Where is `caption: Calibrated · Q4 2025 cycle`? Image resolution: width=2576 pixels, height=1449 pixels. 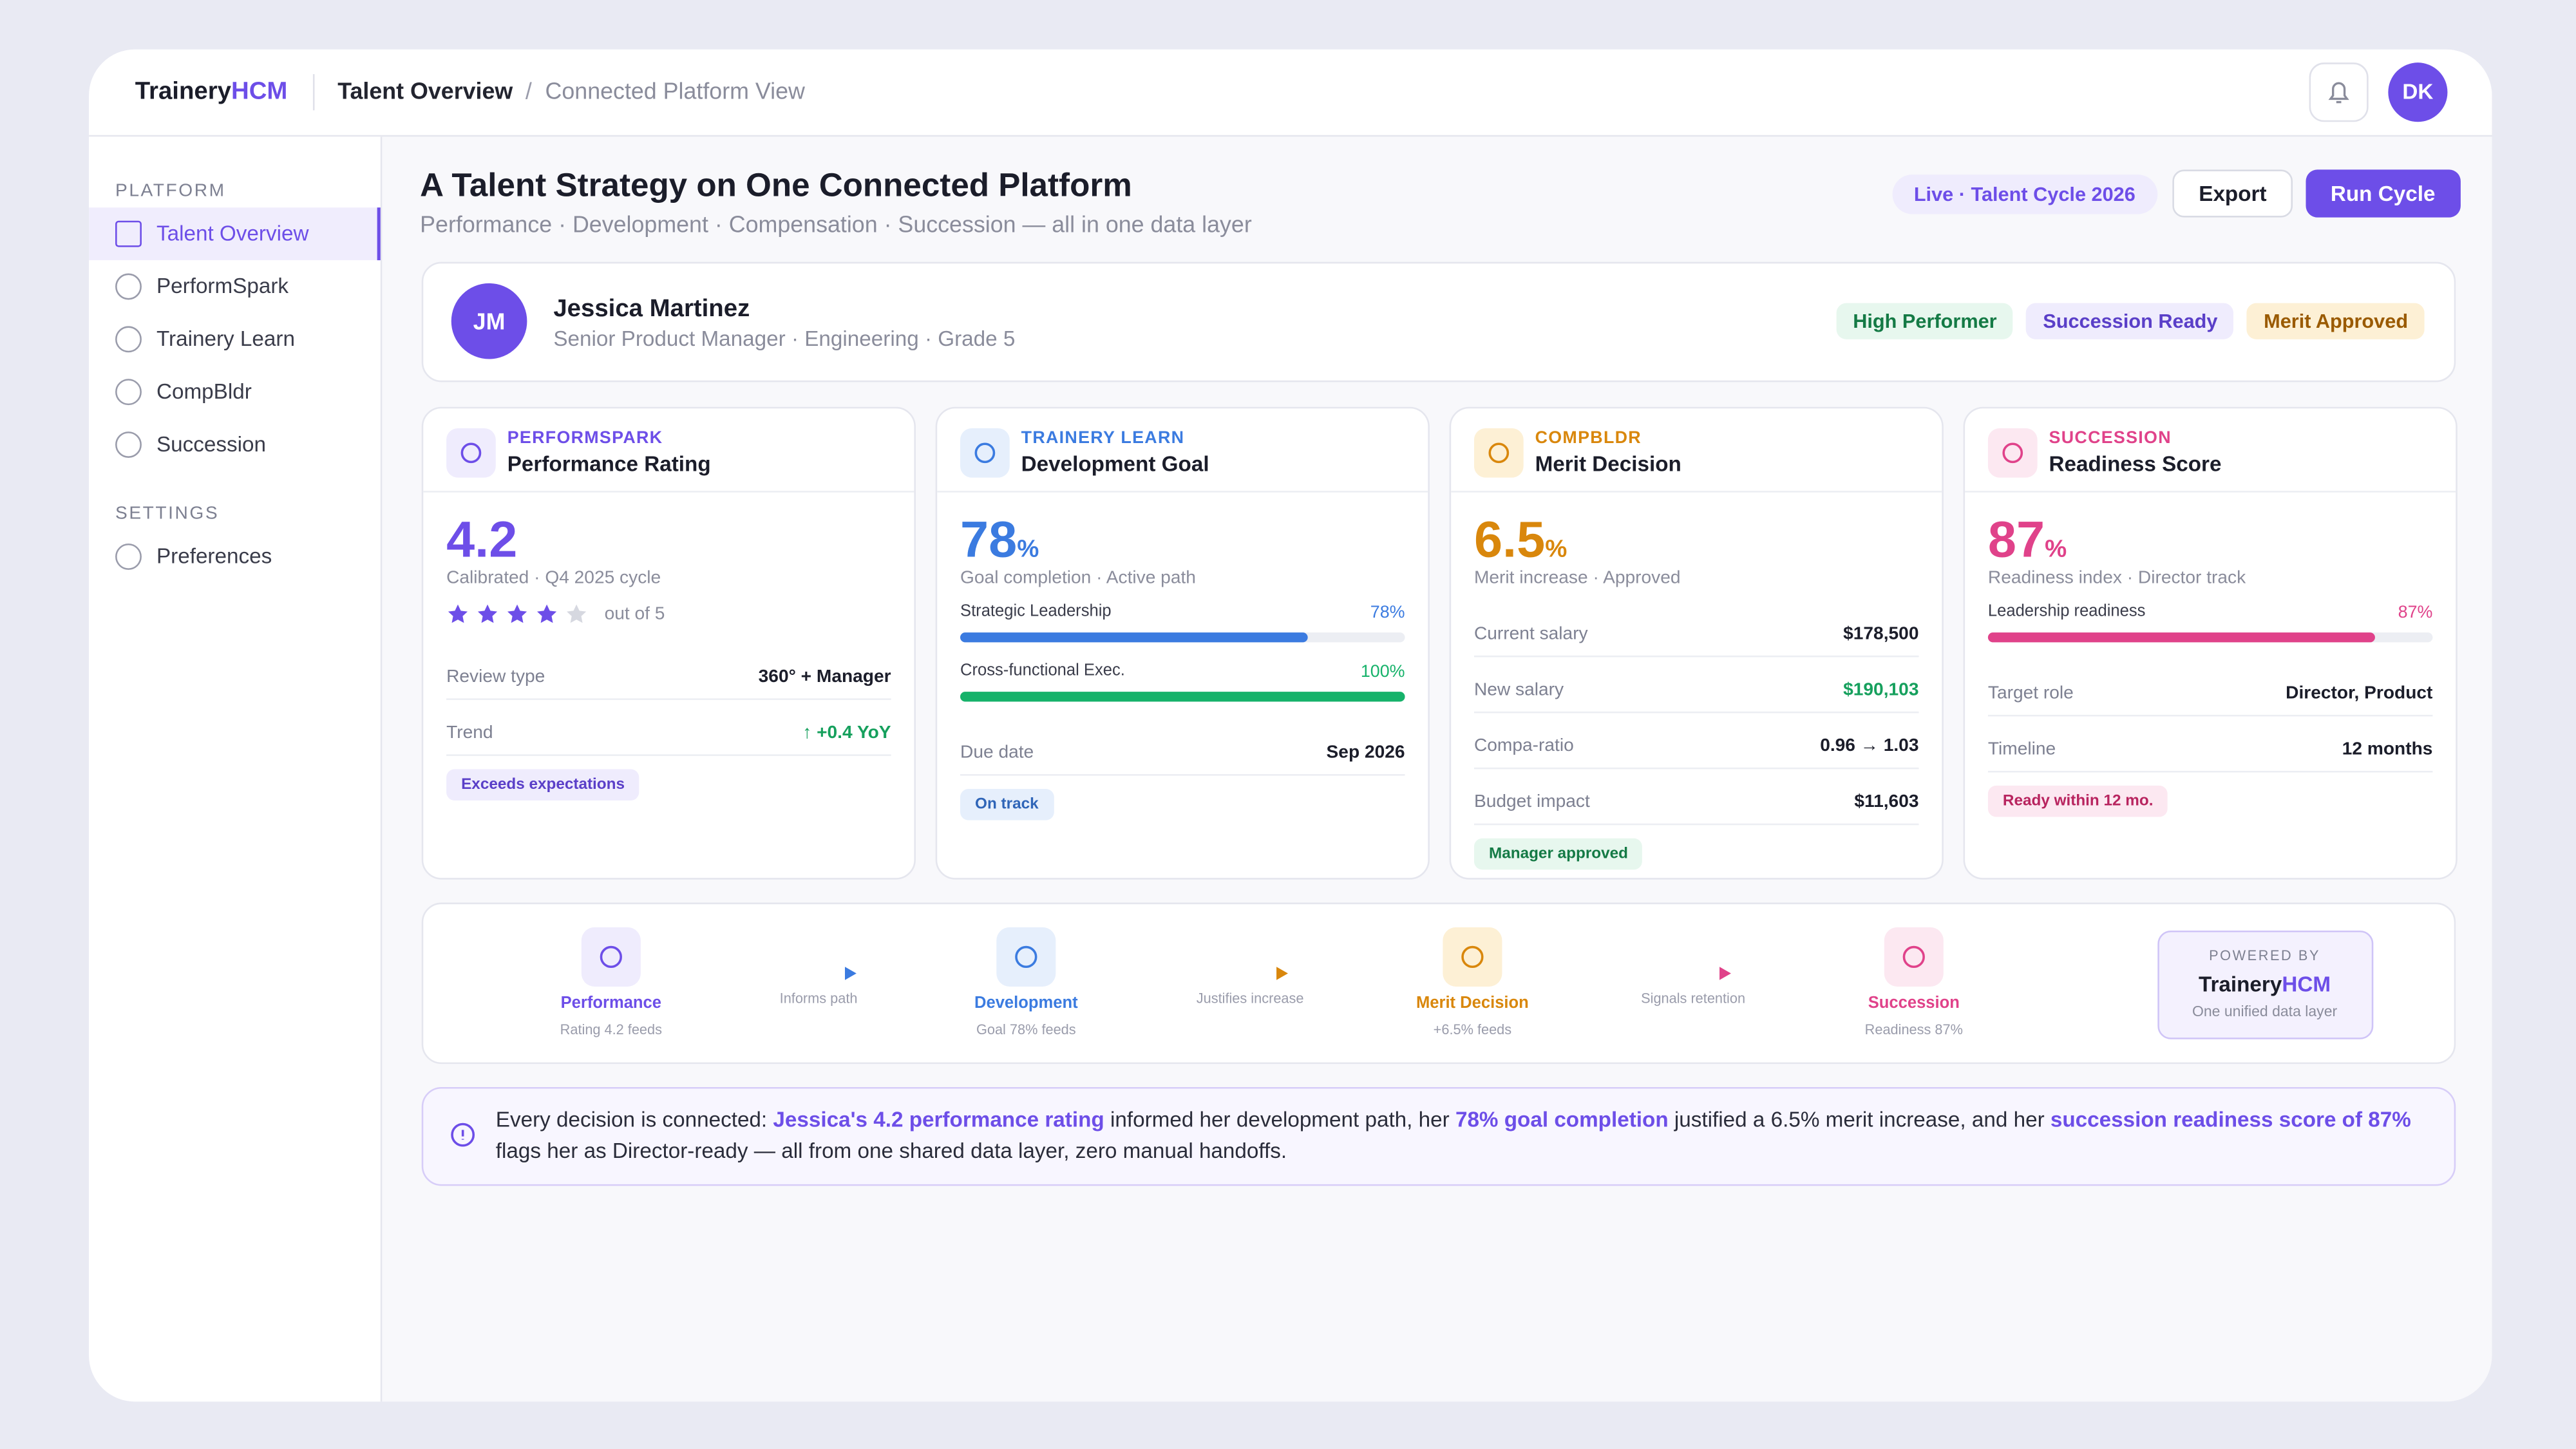
caption: Calibrated · Q4 2025 cycle is located at coordinates (554, 578).